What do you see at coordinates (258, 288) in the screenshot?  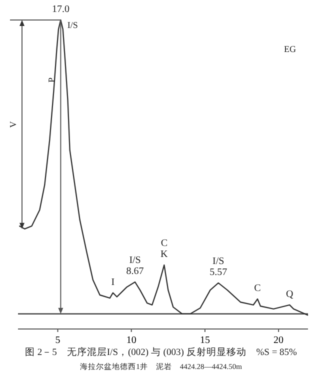 I see `annotation: C` at bounding box center [258, 288].